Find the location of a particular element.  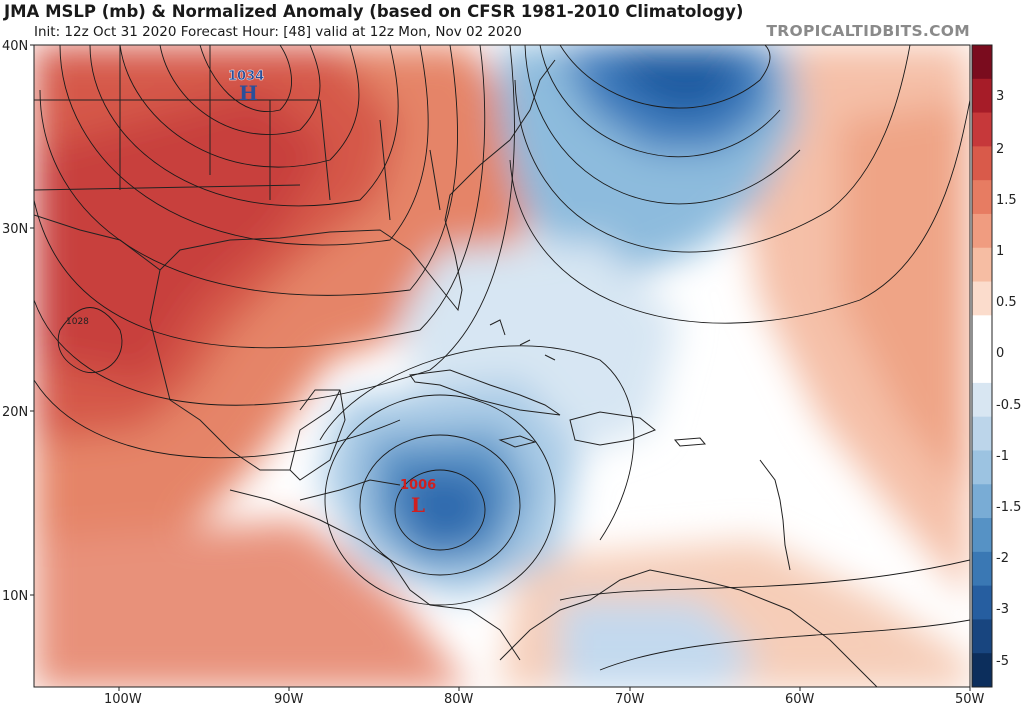

colorbar-labels: 3 2 1.5 1 0.5 0 -0.5 -1 -1.5 -2 -3 -5 is located at coordinates (1008, 379).